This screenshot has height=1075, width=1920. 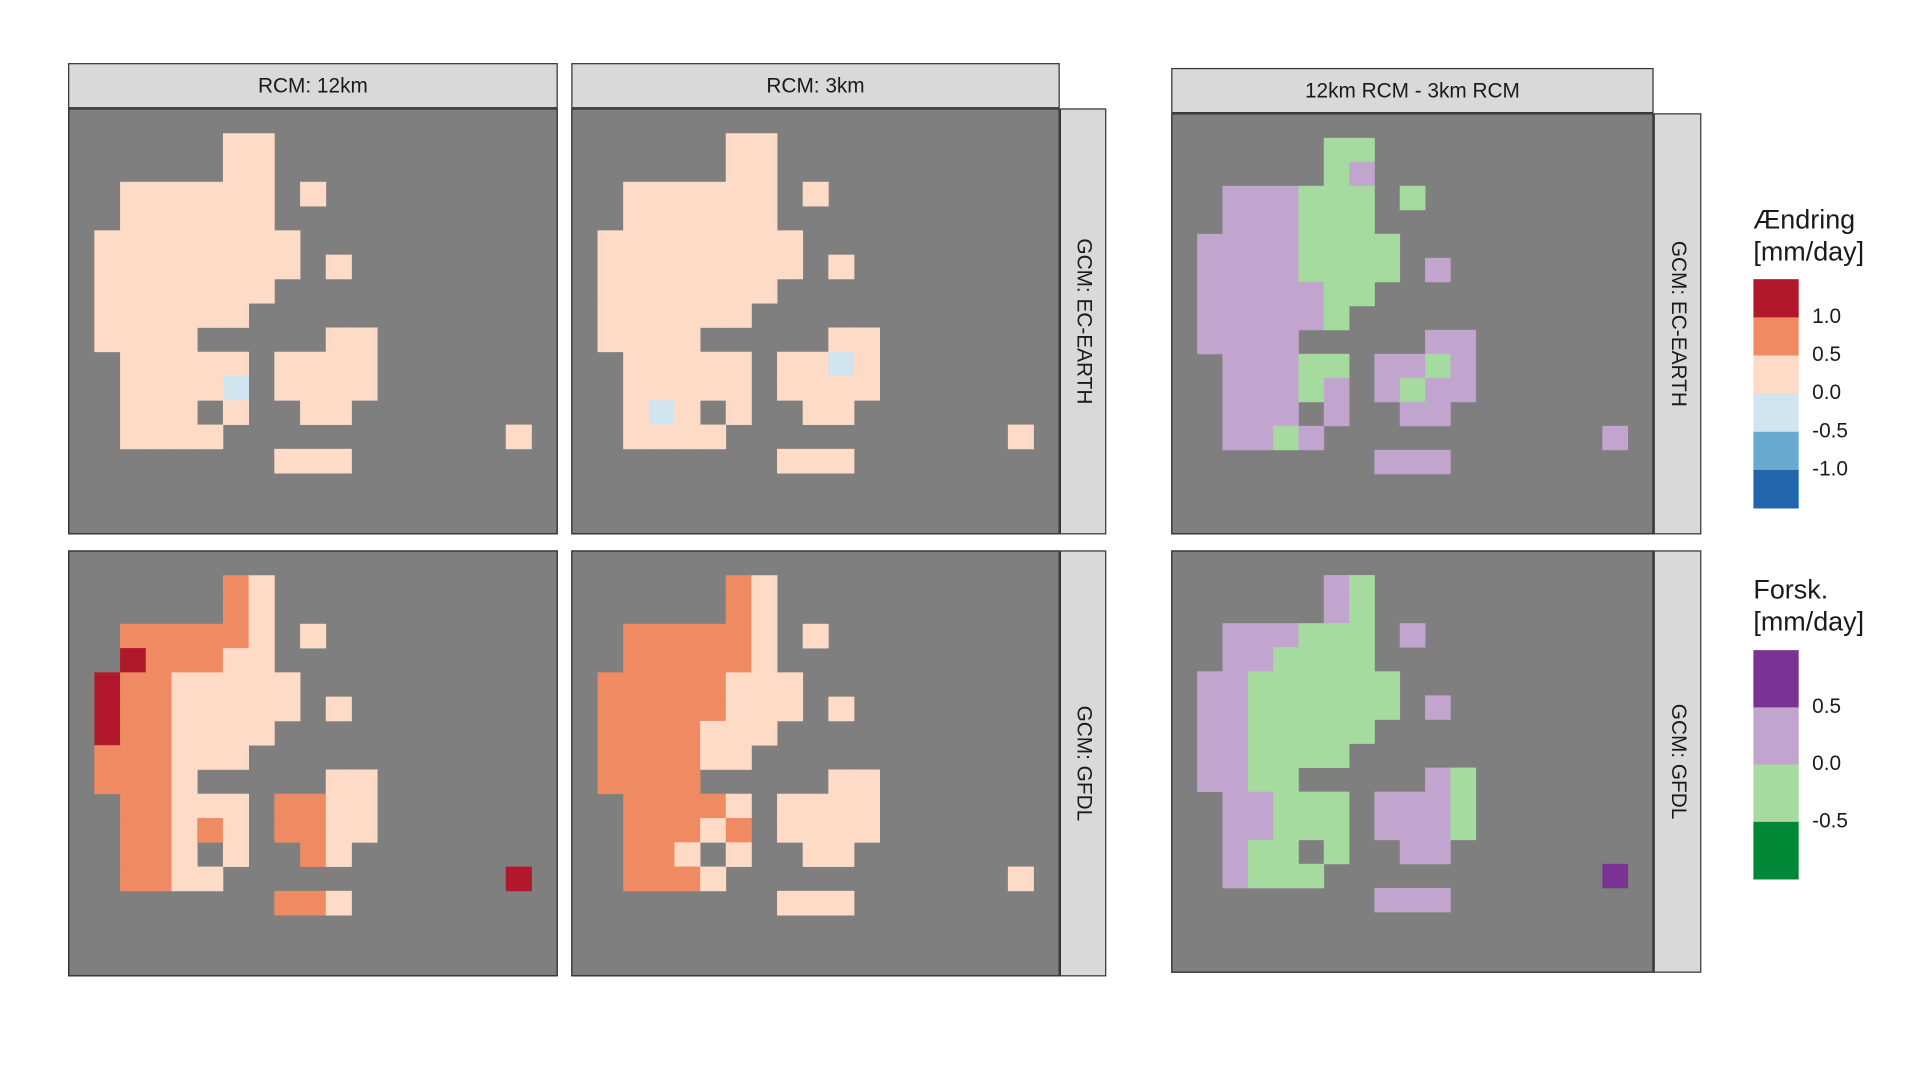 What do you see at coordinates (1678, 324) in the screenshot?
I see `facet-row-label: GCM: EC-EARTH` at bounding box center [1678, 324].